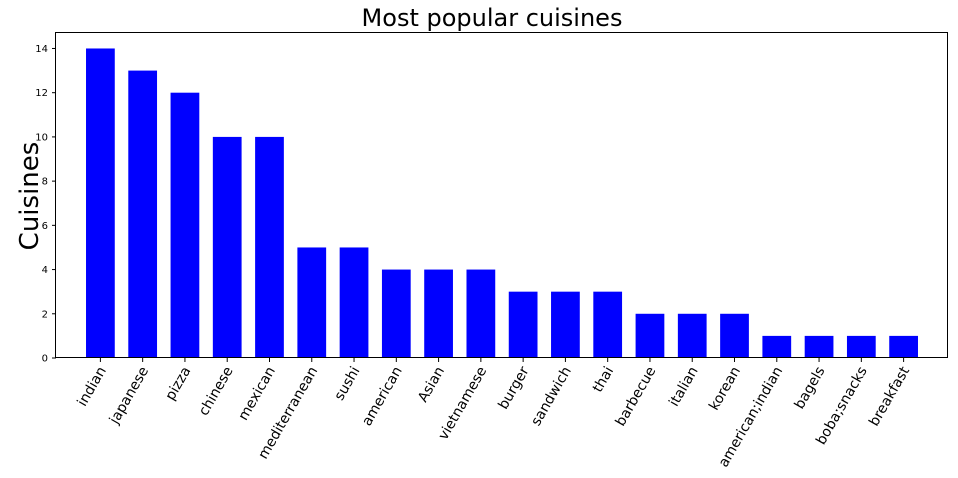  I want to click on y-tick-label: 2, so click(45, 314).